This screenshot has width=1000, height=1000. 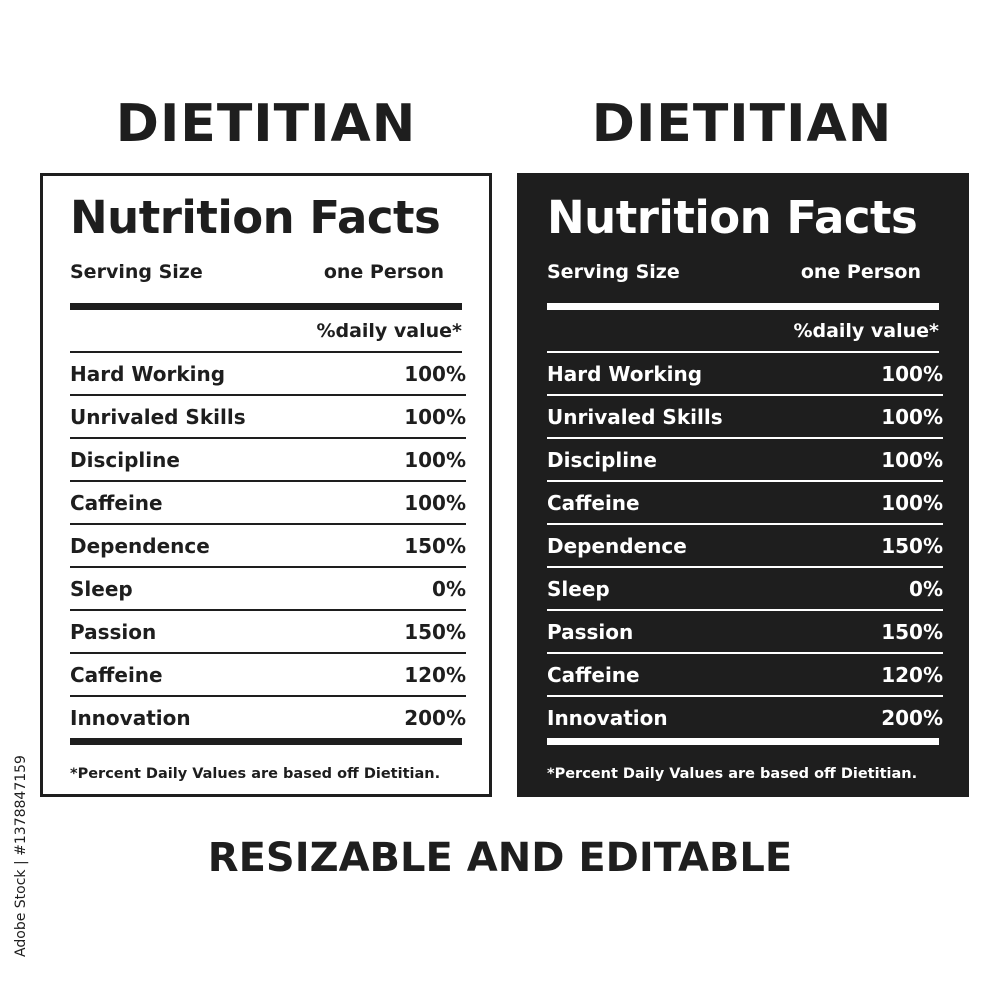 I want to click on right-heading: DIETITIAN, so click(x=742, y=124).